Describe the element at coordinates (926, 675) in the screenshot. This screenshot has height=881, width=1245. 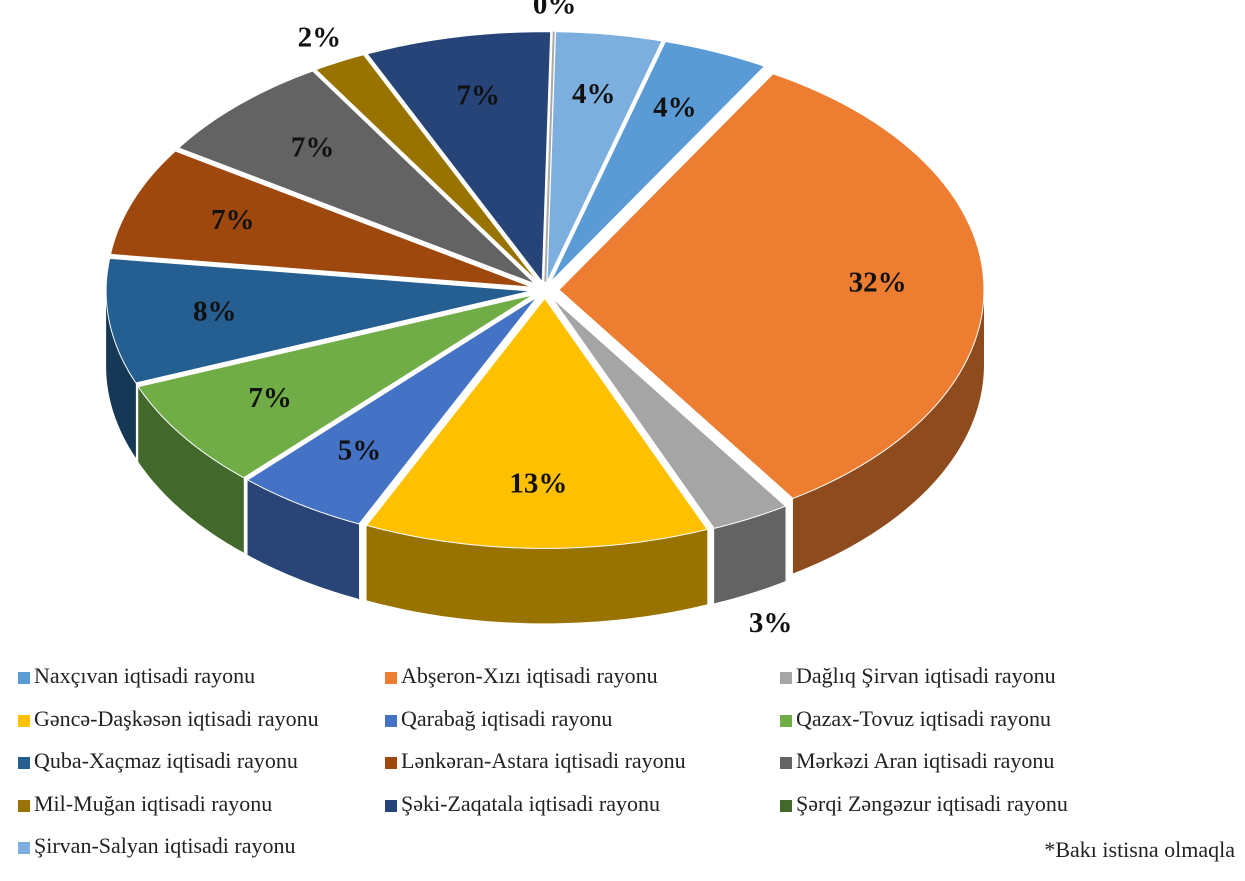
I see `legend-label: Dağlıq Şirvan iqtisadi rayonu` at that location.